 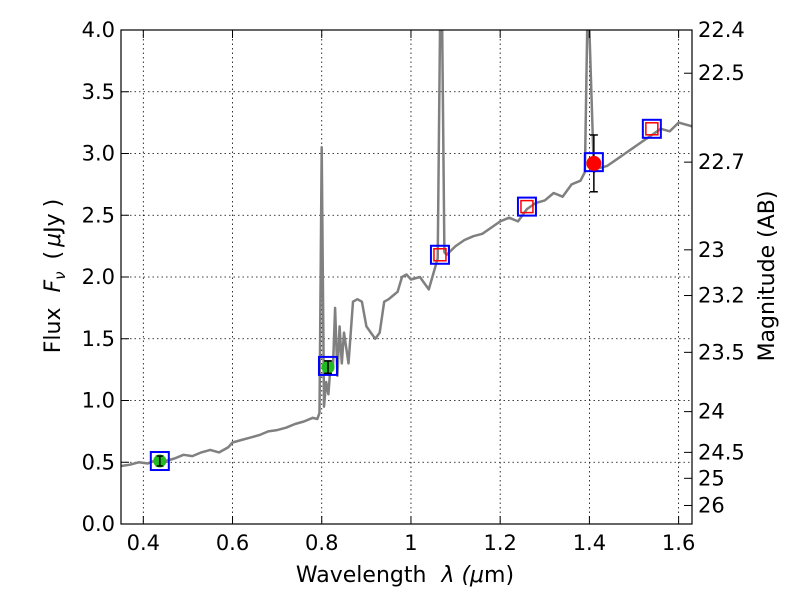 What do you see at coordinates (98, 524) in the screenshot?
I see `y-tick-label: 0.0` at bounding box center [98, 524].